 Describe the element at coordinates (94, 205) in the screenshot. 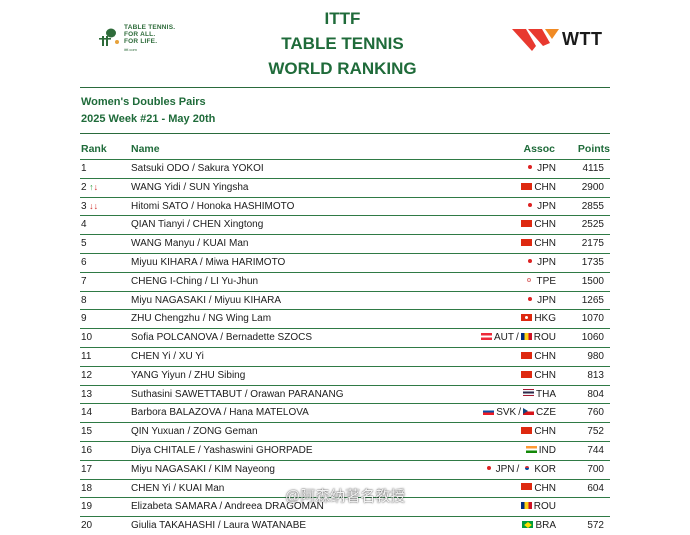

I see `rank-down-icon: ↓↓` at that location.